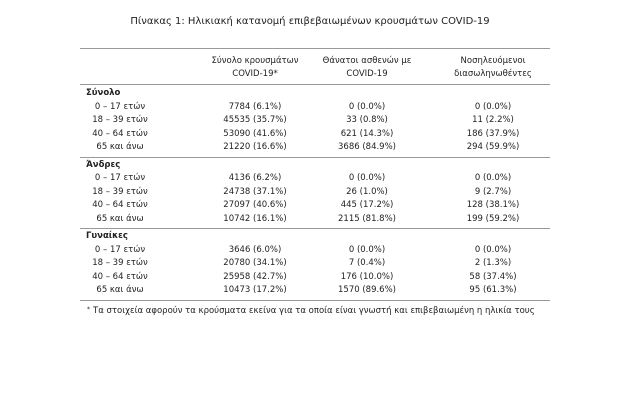 Image resolution: width=619 pixels, height=408 pixels. I want to click on cell: 445 (17.2%), so click(367, 205).